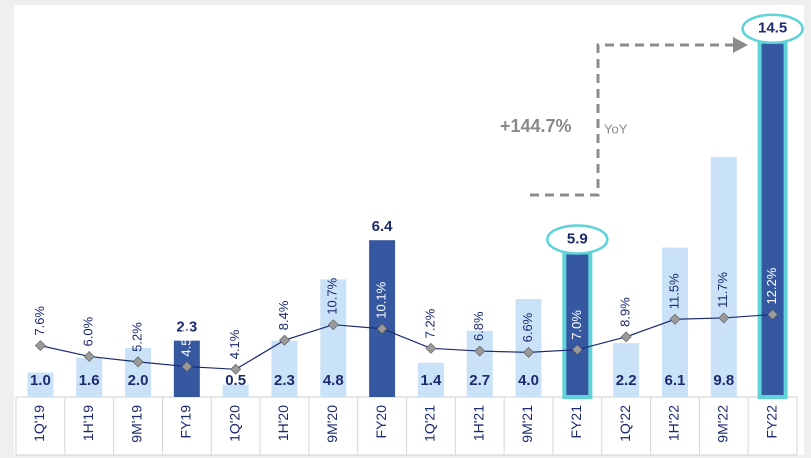 The width and height of the screenshot is (811, 458). What do you see at coordinates (234, 423) in the screenshot?
I see `x-tick-label: 1Q'20` at bounding box center [234, 423].